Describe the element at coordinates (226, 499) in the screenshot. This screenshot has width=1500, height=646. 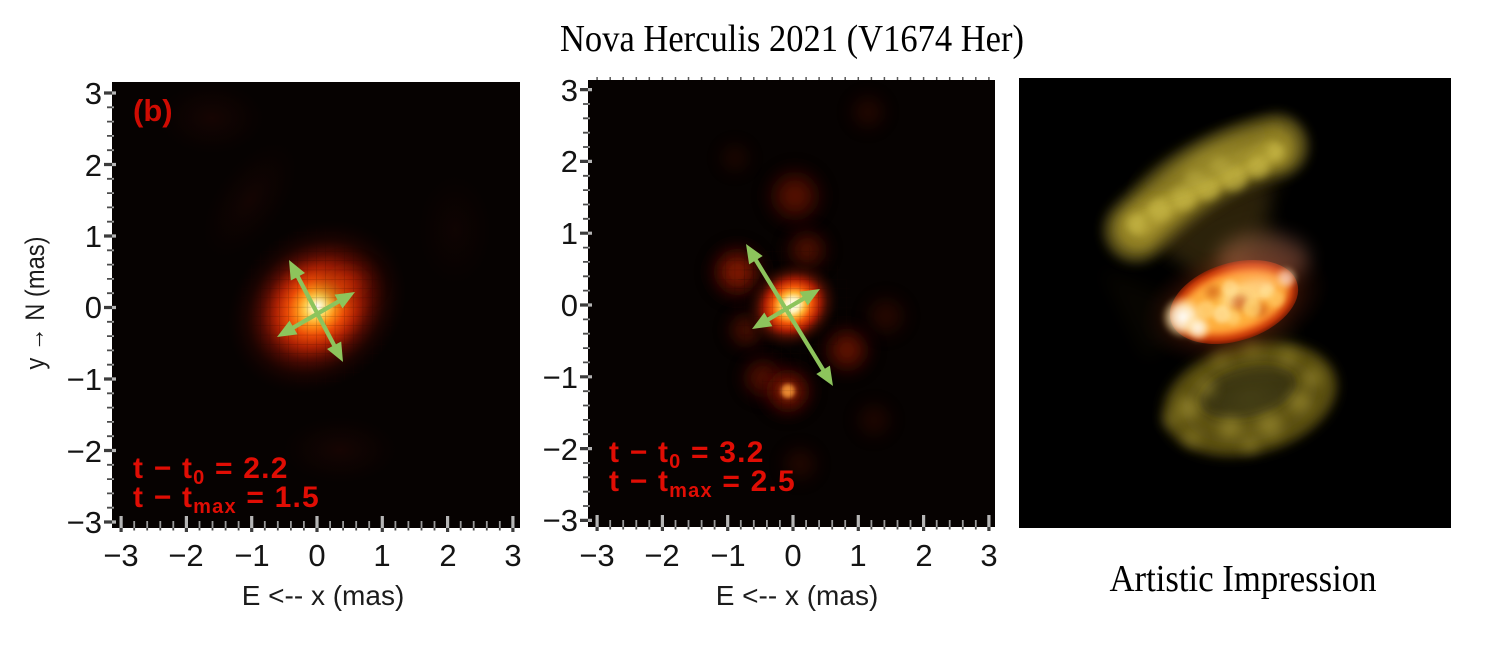
I see `svg-text: t − tmax = 1.5` at that location.